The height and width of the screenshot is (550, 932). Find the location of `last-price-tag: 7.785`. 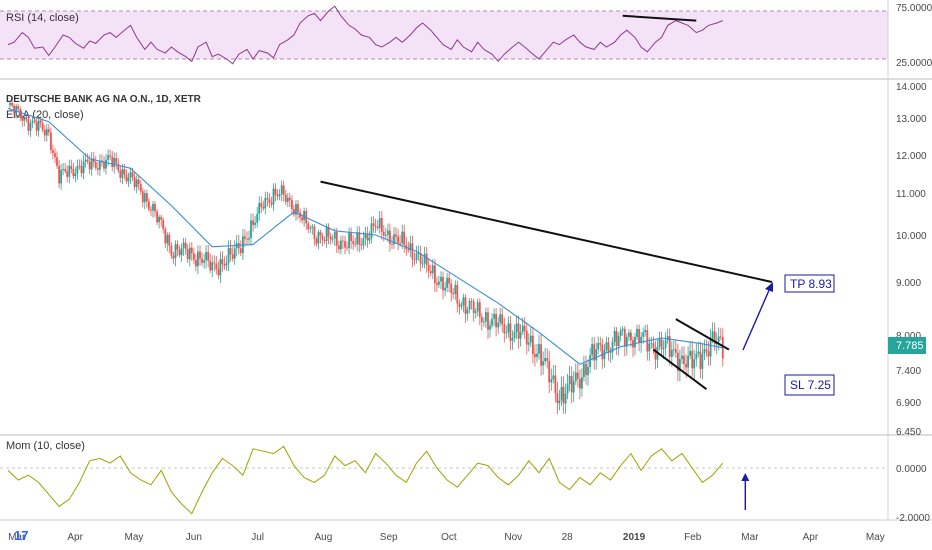

last-price-tag: 7.785 is located at coordinates (907, 345).